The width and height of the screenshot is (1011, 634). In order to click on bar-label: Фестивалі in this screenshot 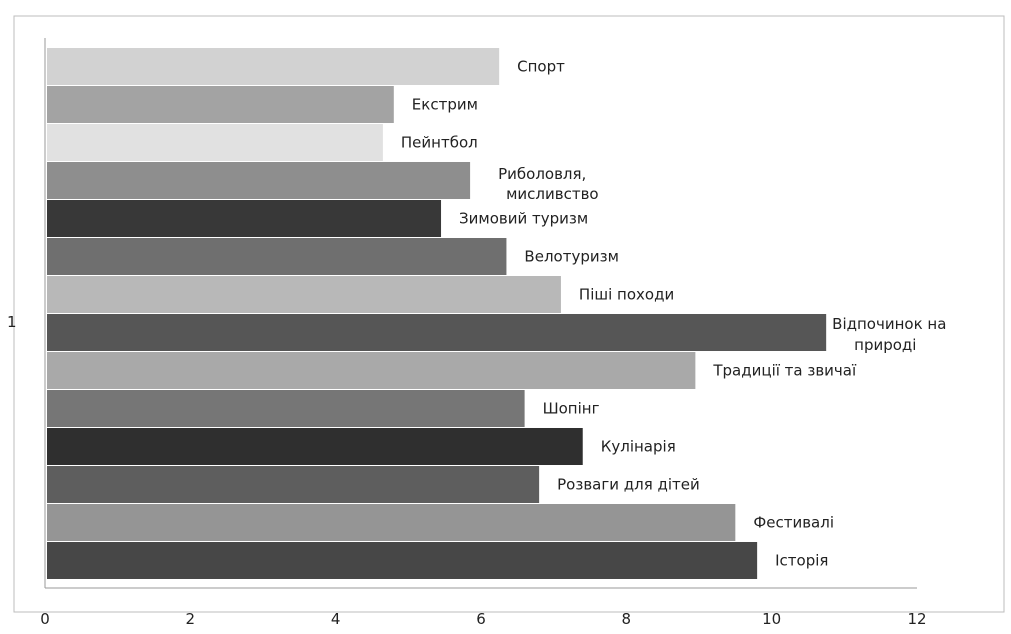, I will do `click(793, 523)`.